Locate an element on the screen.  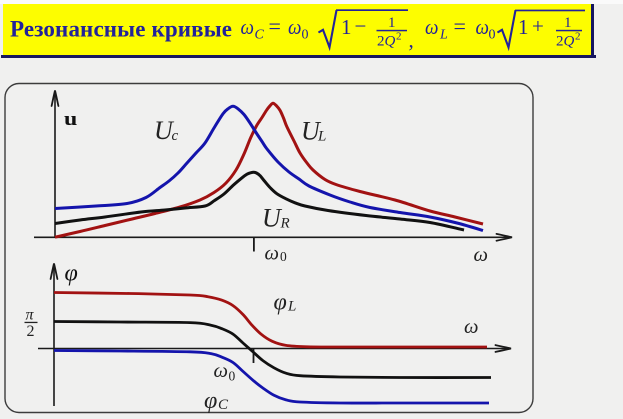
svg-text: u is located at coordinates (71, 119).